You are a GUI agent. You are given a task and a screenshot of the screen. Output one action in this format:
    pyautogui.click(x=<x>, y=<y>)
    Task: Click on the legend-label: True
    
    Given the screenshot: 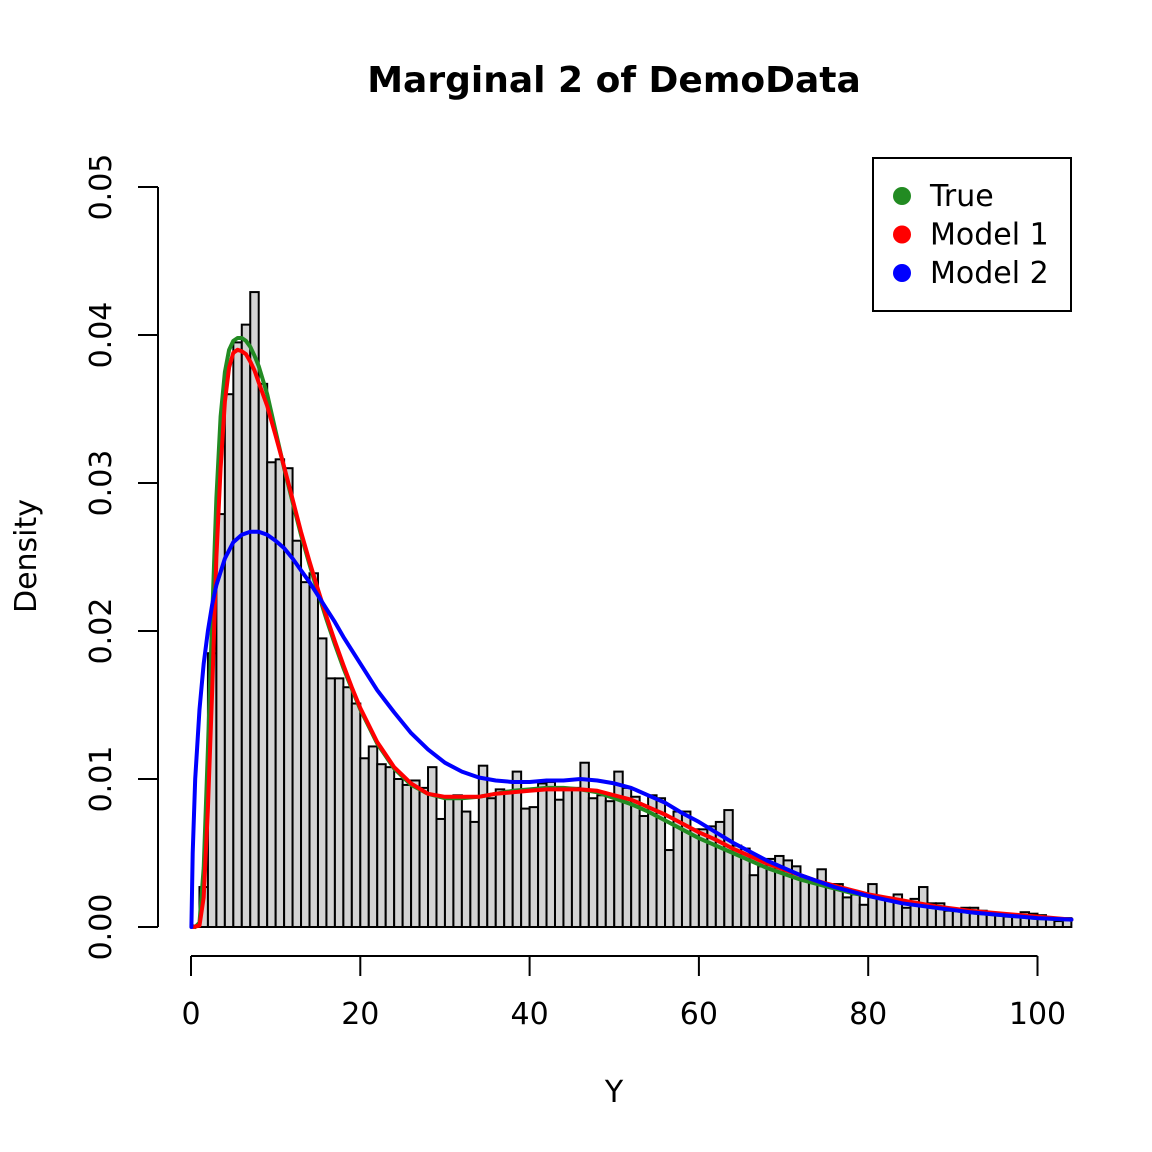 What is the action you would take?
    pyautogui.click(x=961, y=196)
    